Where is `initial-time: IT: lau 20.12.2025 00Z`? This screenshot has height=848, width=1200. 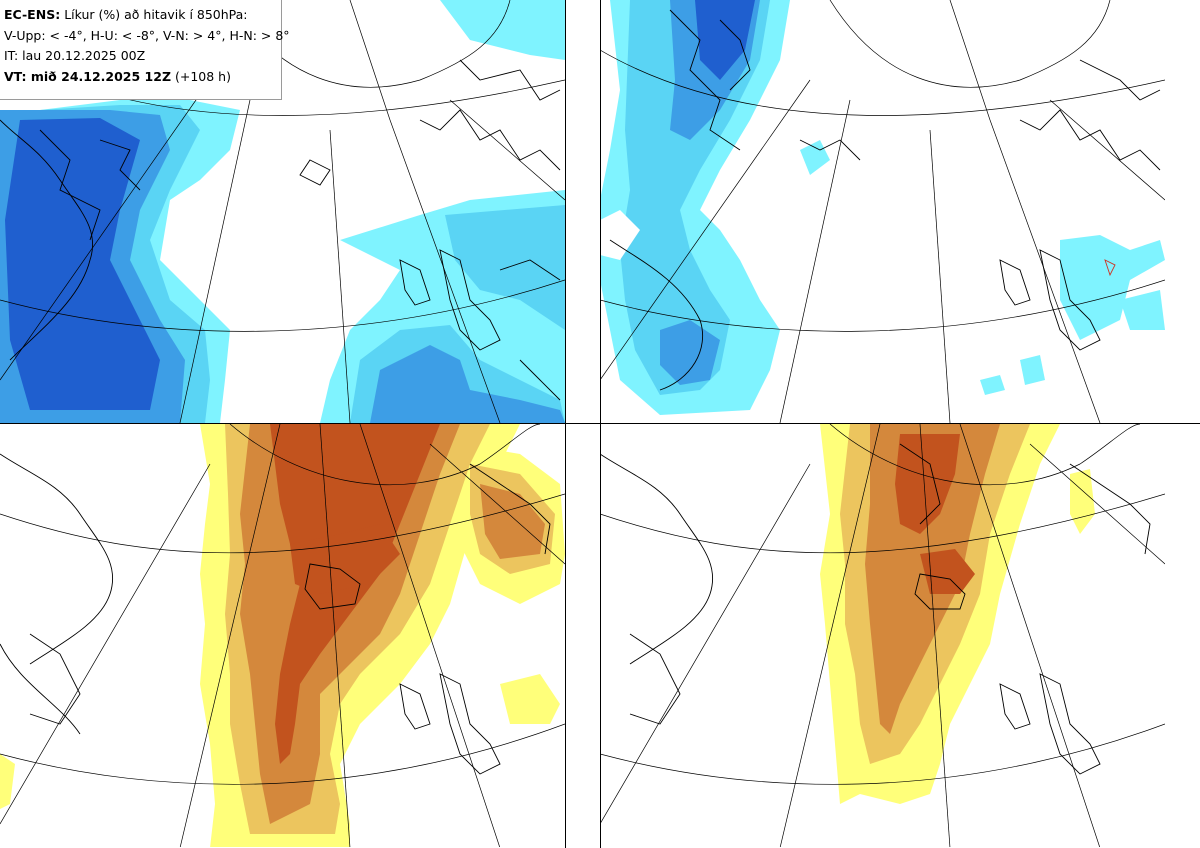
initial-time: IT: lau 20.12.2025 00Z is located at coordinates (75, 55).